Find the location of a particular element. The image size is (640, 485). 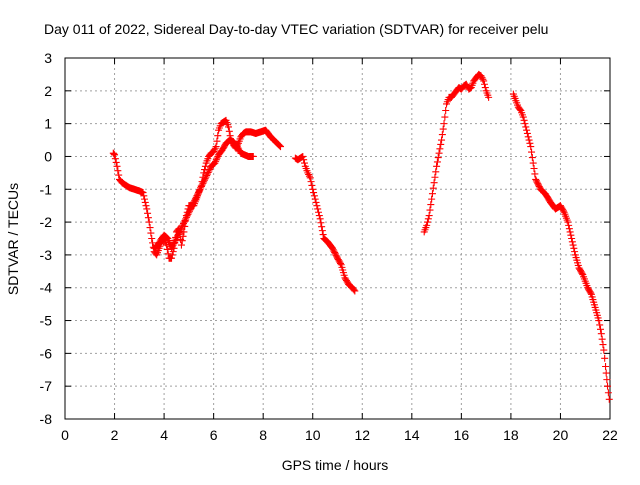

y-tick-label: -3 is located at coordinates (46, 255).